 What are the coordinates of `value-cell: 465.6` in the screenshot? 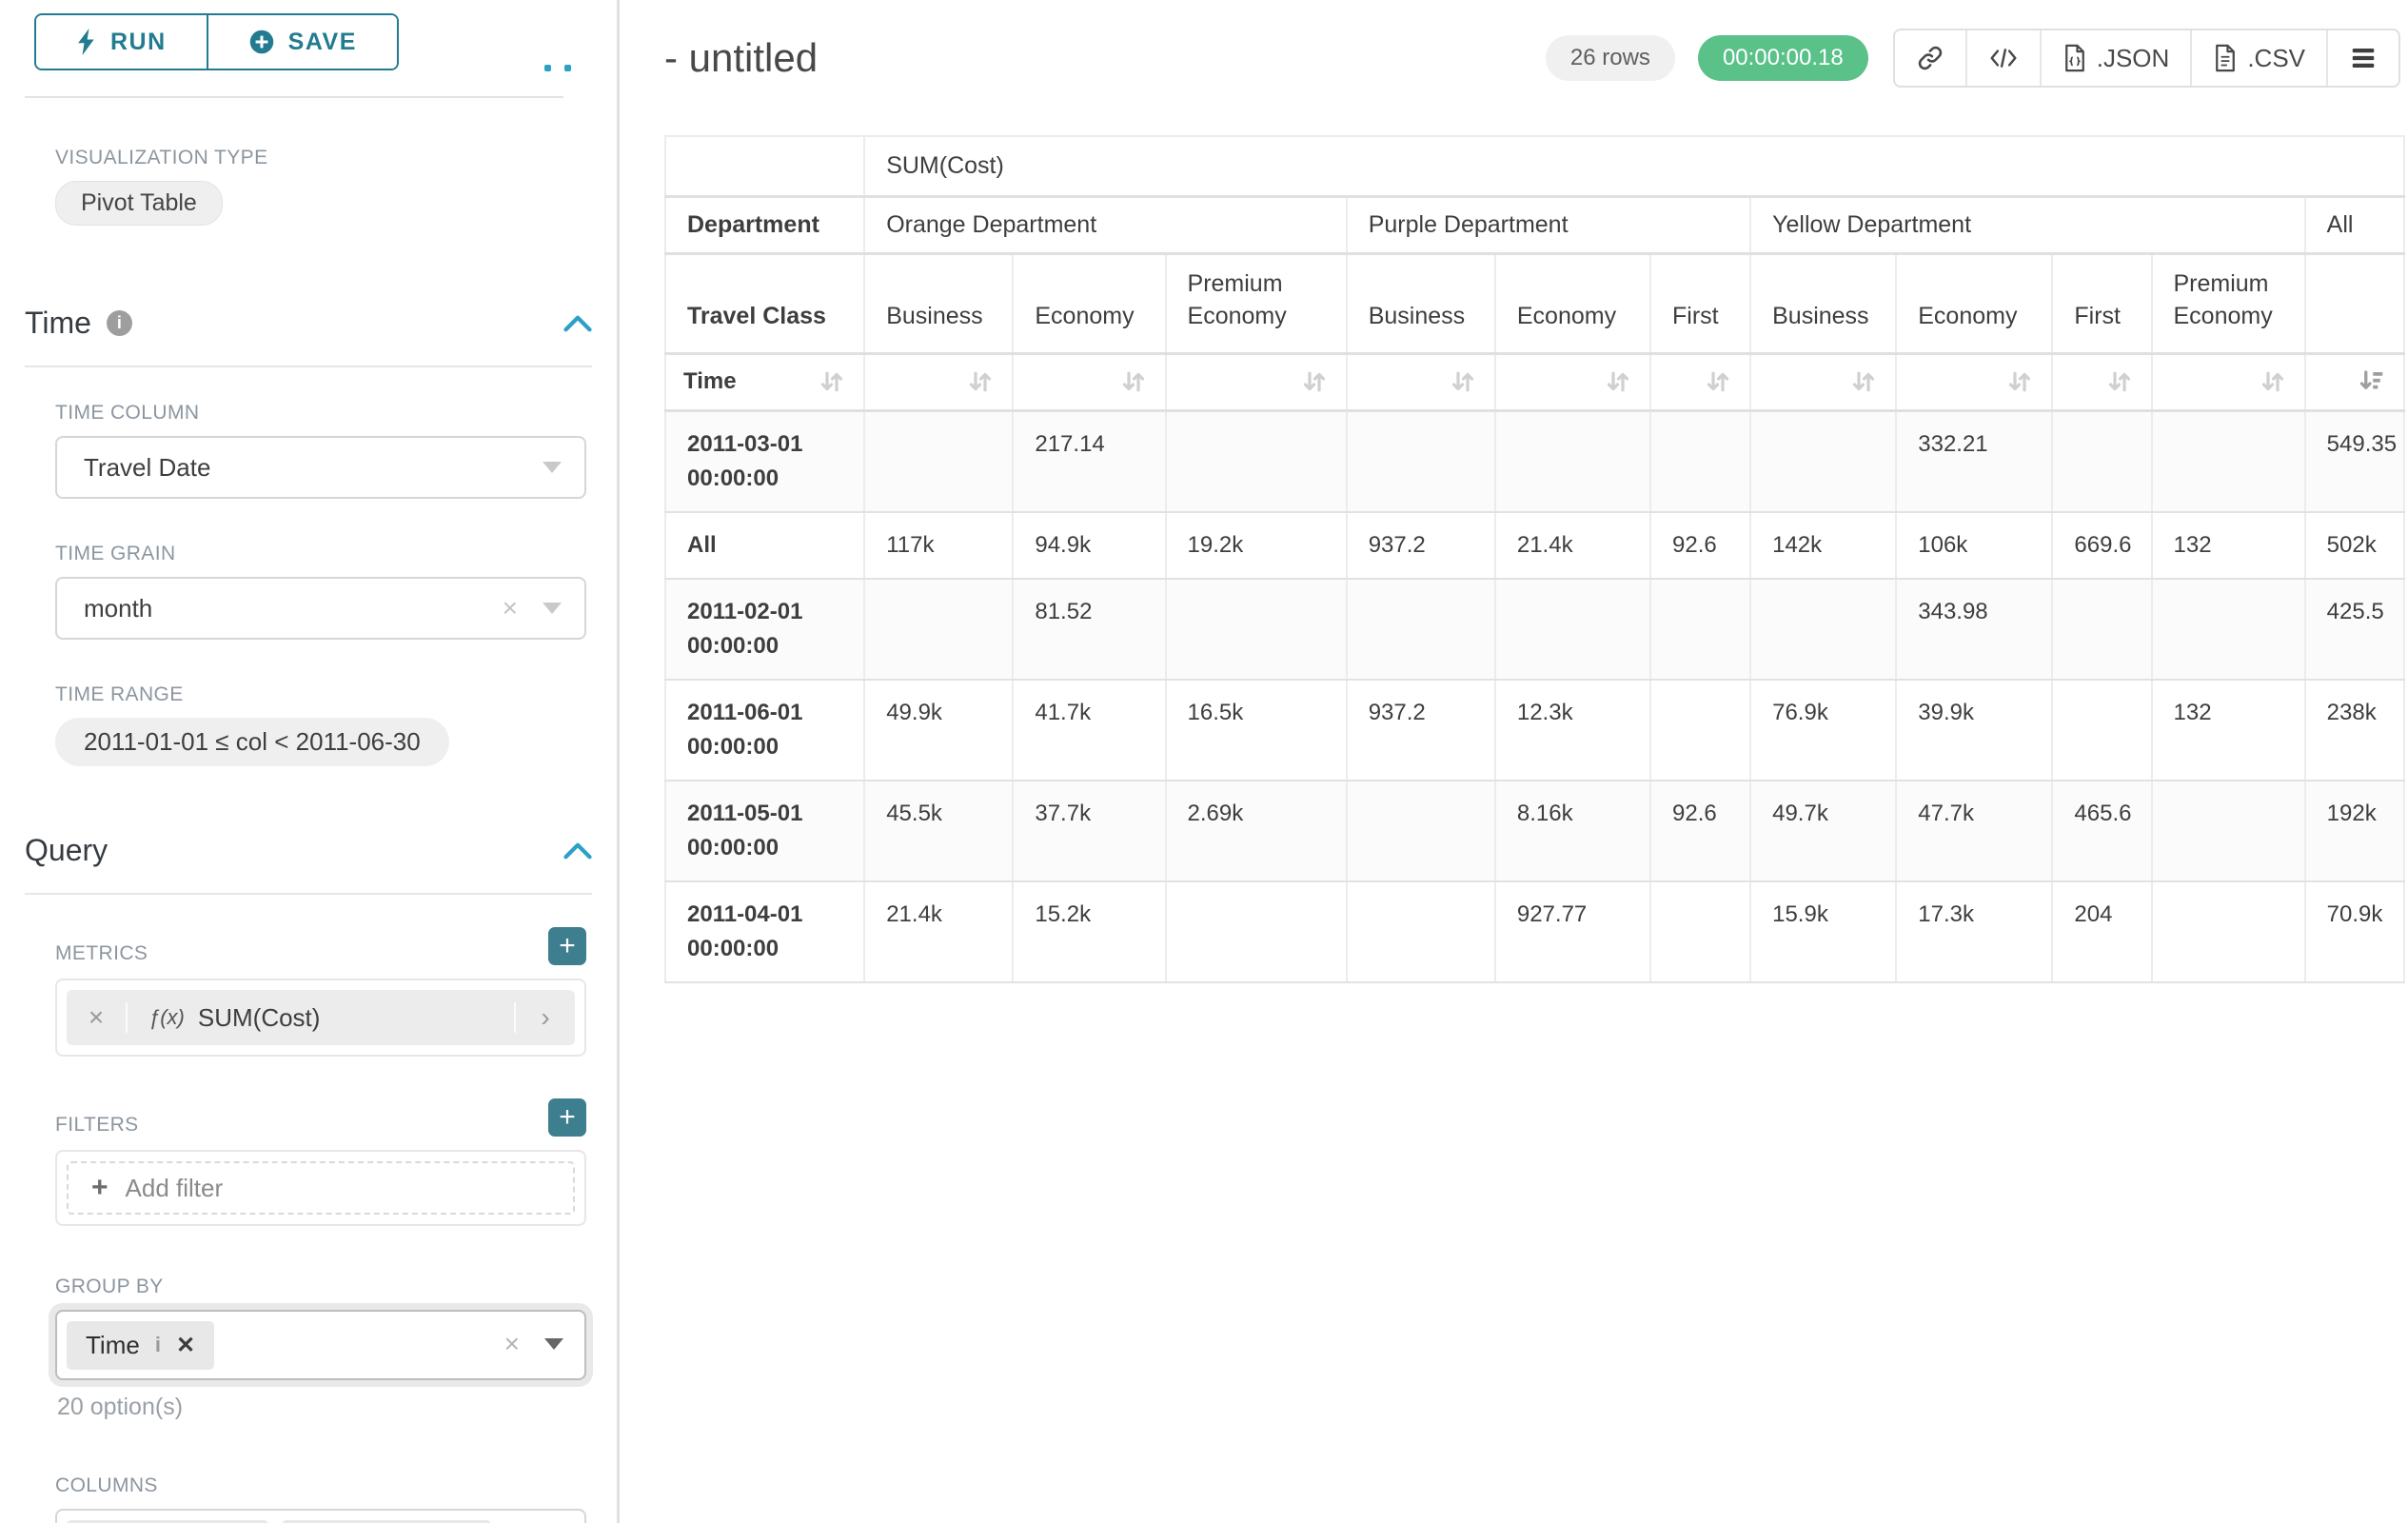 It's located at (2102, 831).